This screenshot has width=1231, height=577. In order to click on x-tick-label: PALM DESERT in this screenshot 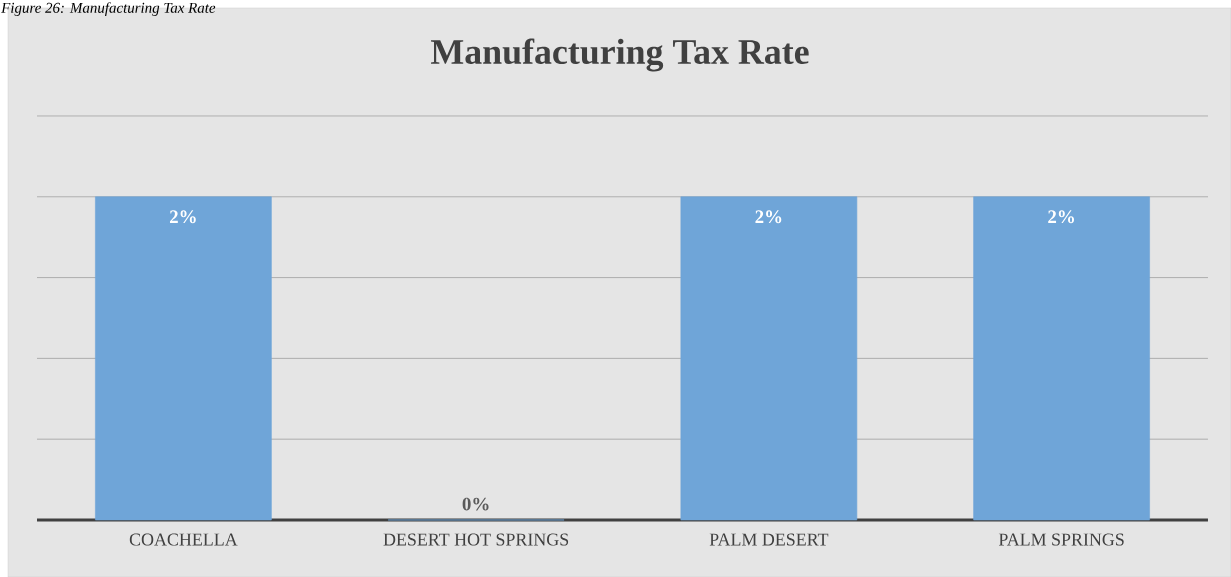, I will do `click(769, 539)`.